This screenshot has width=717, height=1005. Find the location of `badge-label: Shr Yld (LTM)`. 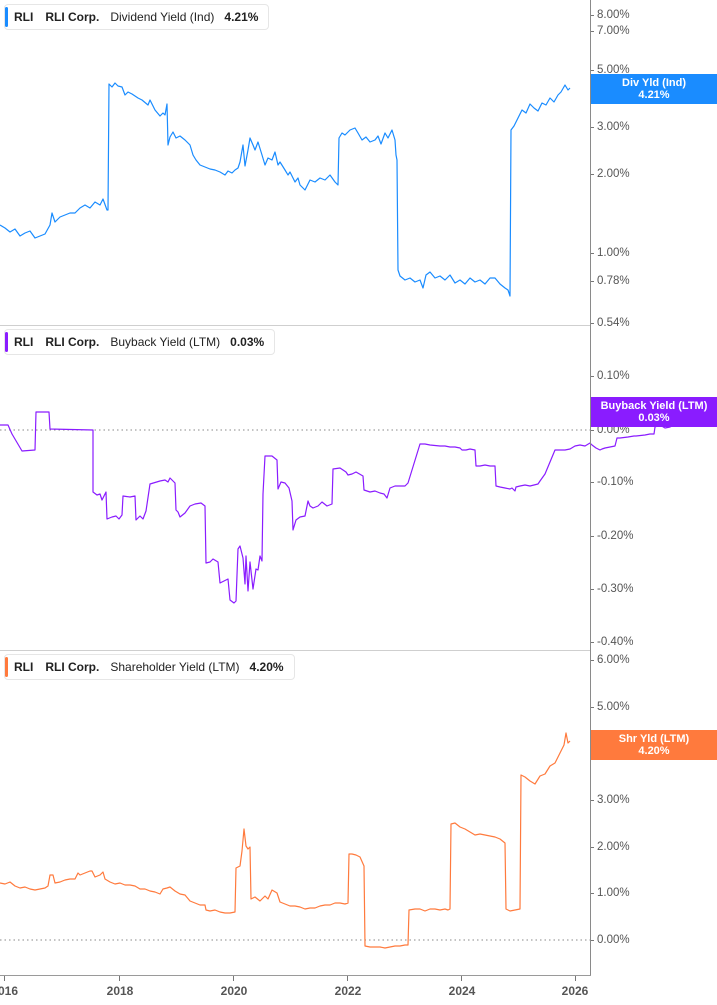

badge-label: Shr Yld (LTM) is located at coordinates (654, 739).